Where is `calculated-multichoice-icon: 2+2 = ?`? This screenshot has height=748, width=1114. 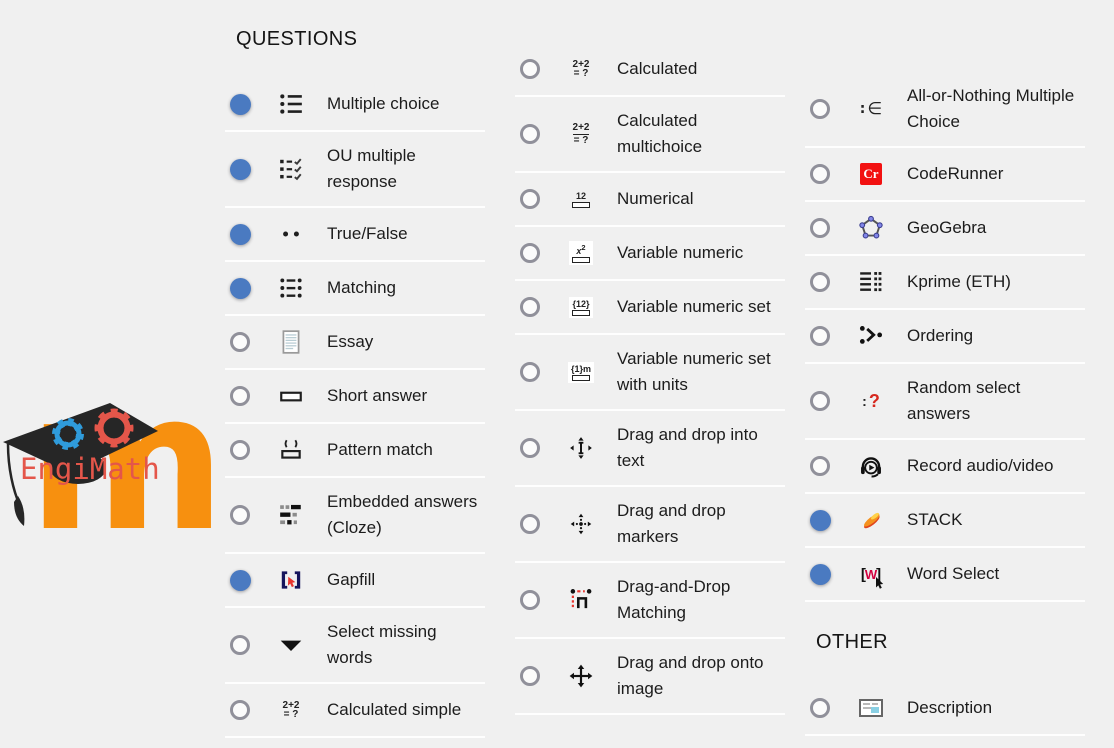 calculated-multichoice-icon: 2+2 = ? is located at coordinates (581, 134).